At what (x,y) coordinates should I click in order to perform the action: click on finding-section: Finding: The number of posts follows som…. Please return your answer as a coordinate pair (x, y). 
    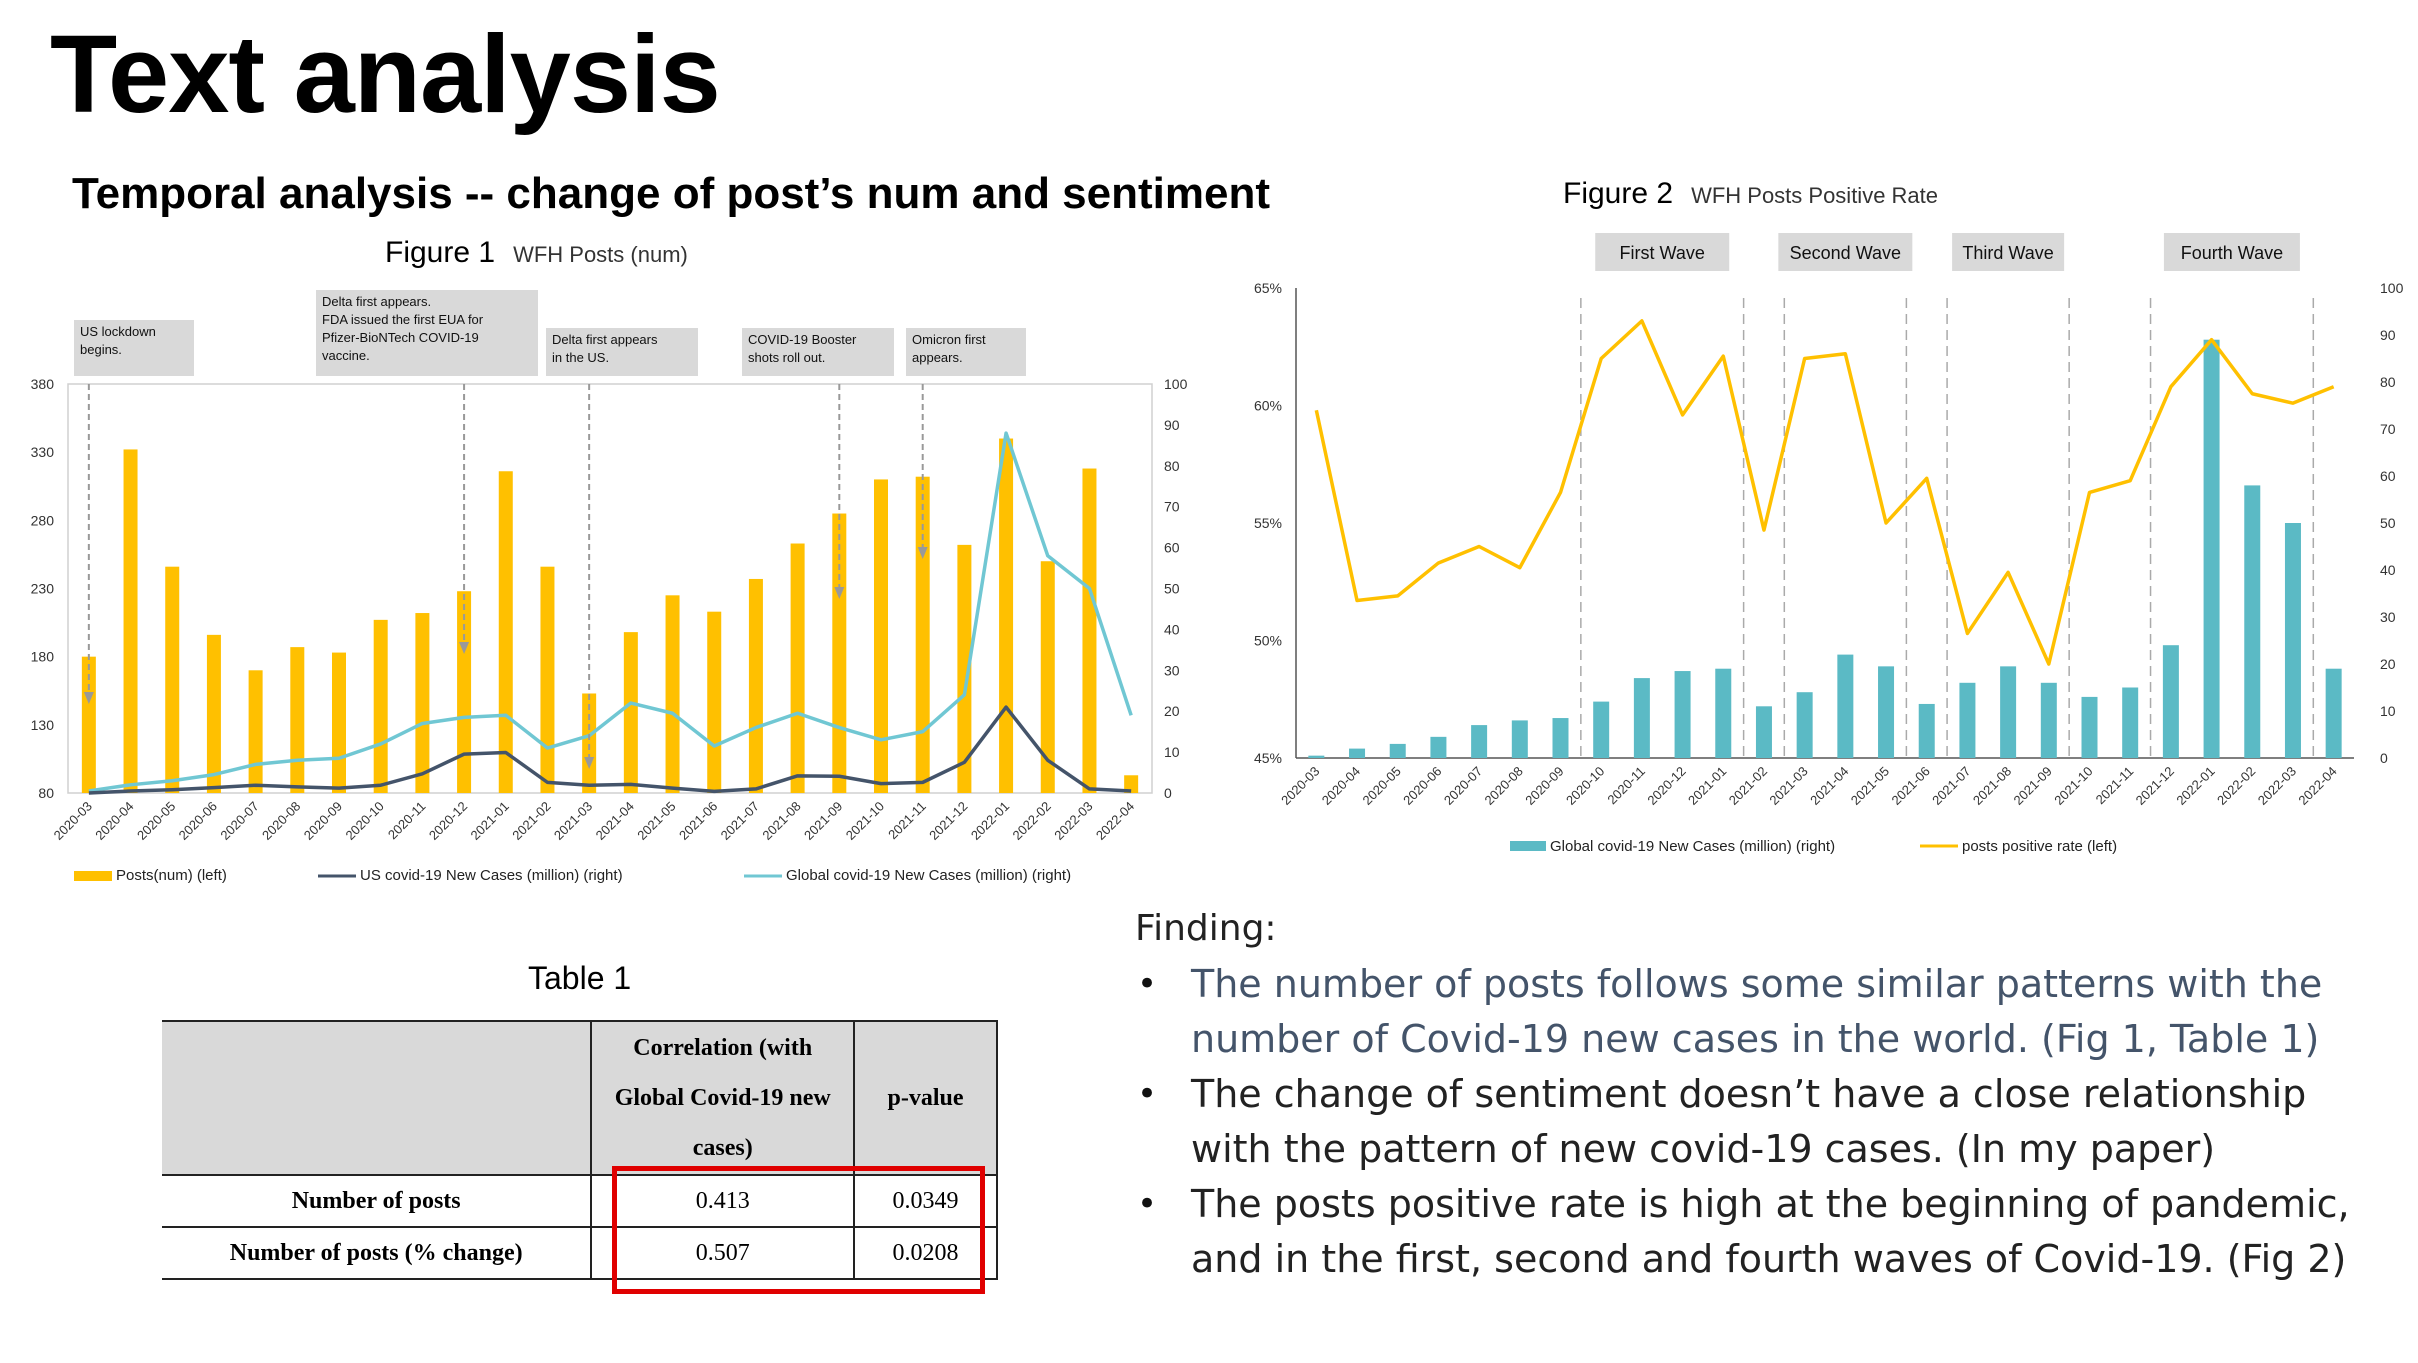
    Looking at the image, I should click on (1765, 1097).